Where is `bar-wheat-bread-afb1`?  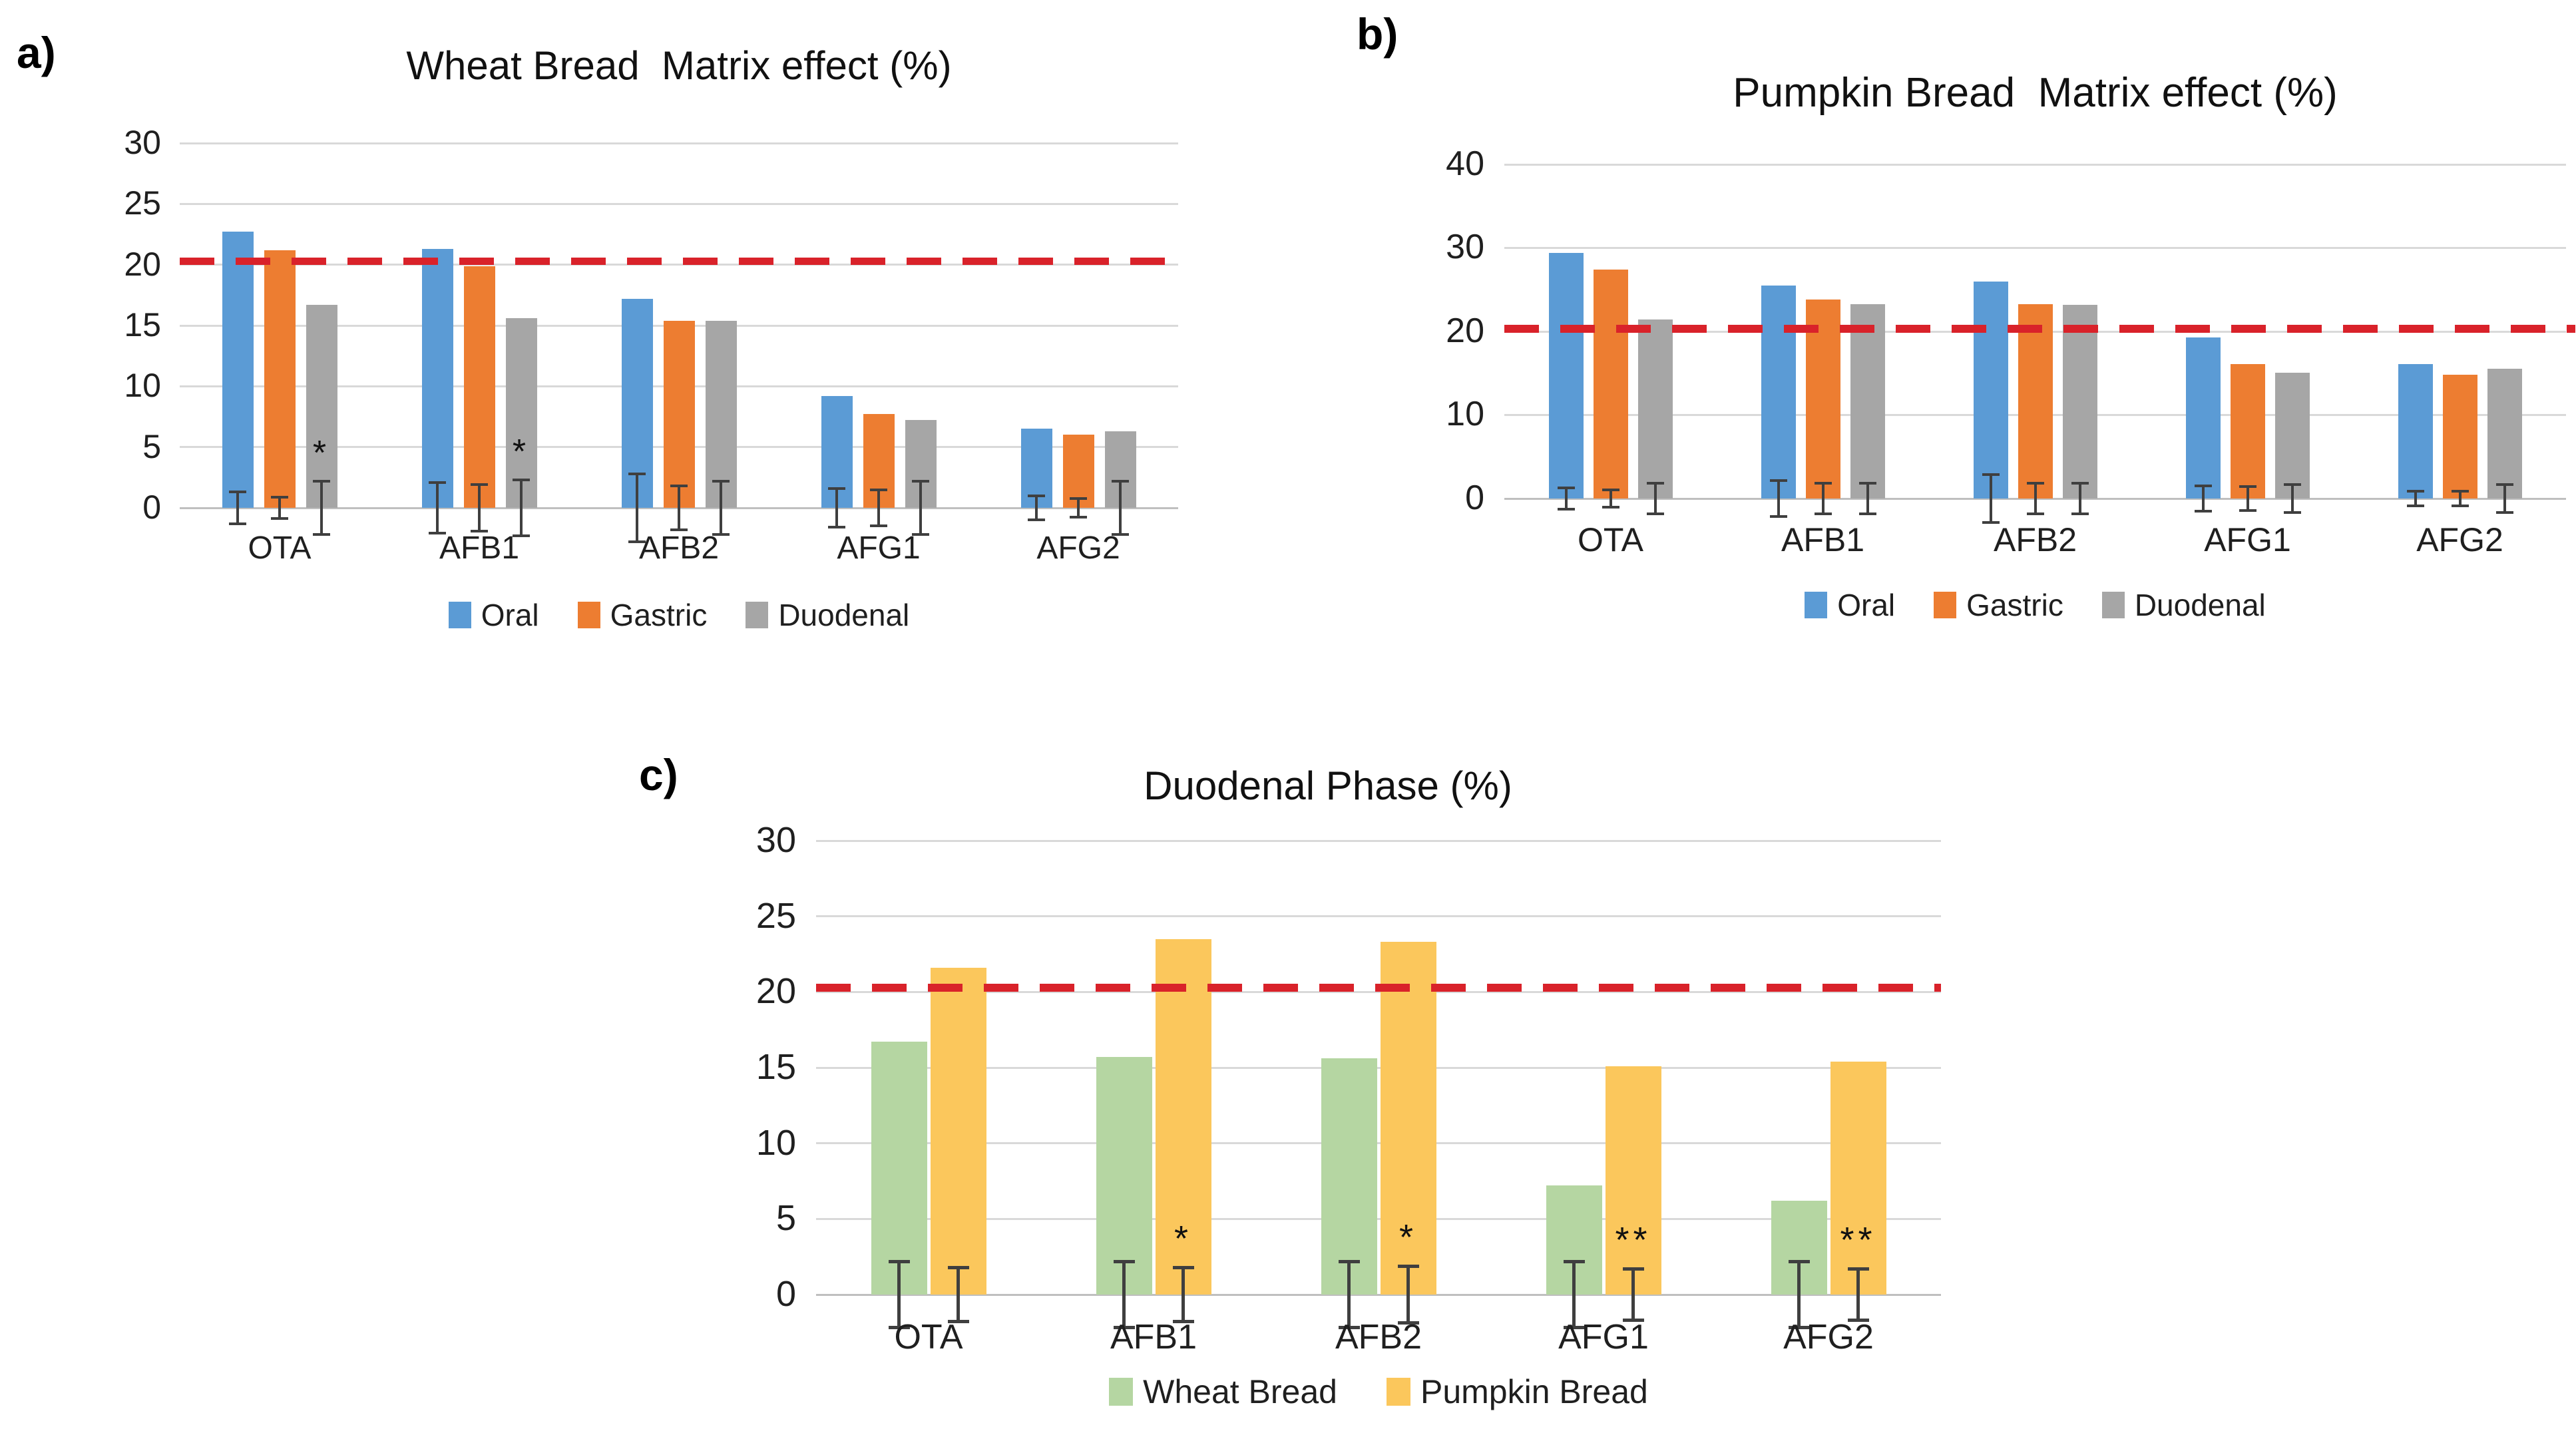 bar-wheat-bread-afb1 is located at coordinates (1124, 1193).